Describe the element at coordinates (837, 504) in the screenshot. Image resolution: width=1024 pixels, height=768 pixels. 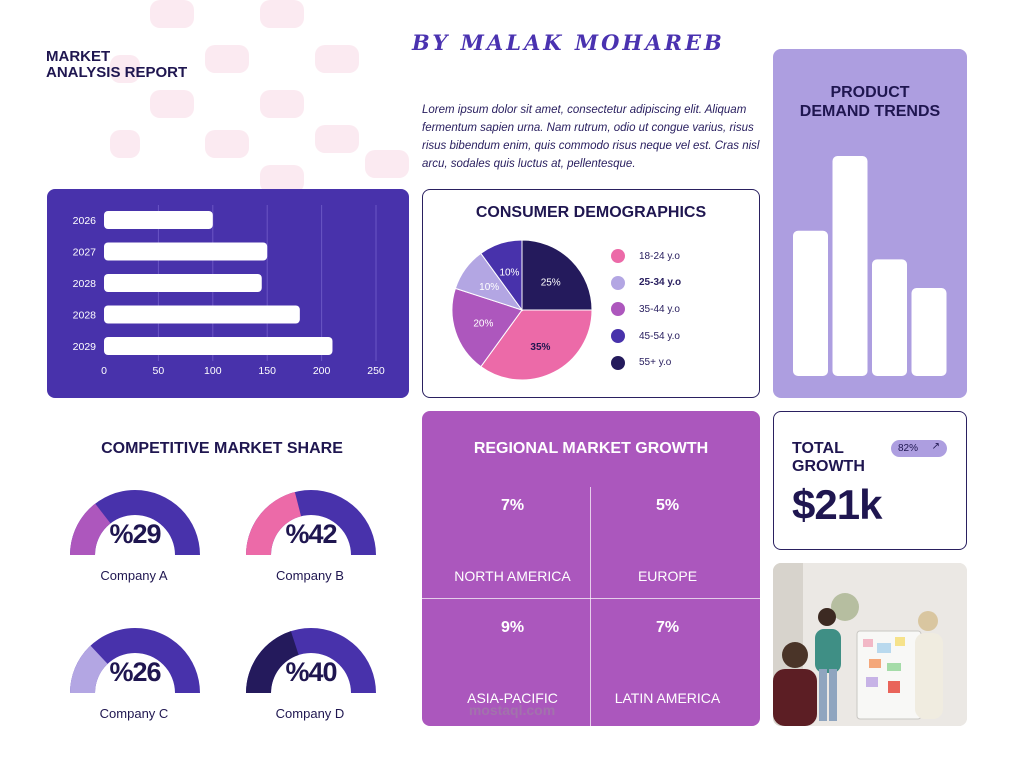
I see `total-growth-value: $21k` at that location.